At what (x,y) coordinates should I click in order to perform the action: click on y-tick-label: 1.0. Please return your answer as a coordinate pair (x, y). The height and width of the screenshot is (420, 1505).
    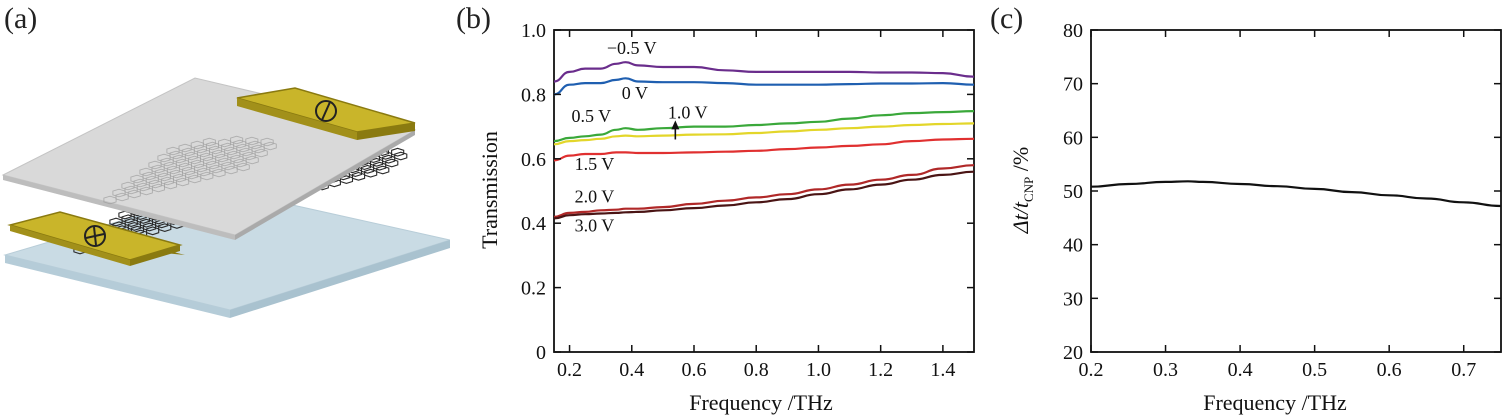
    Looking at the image, I should click on (533, 31).